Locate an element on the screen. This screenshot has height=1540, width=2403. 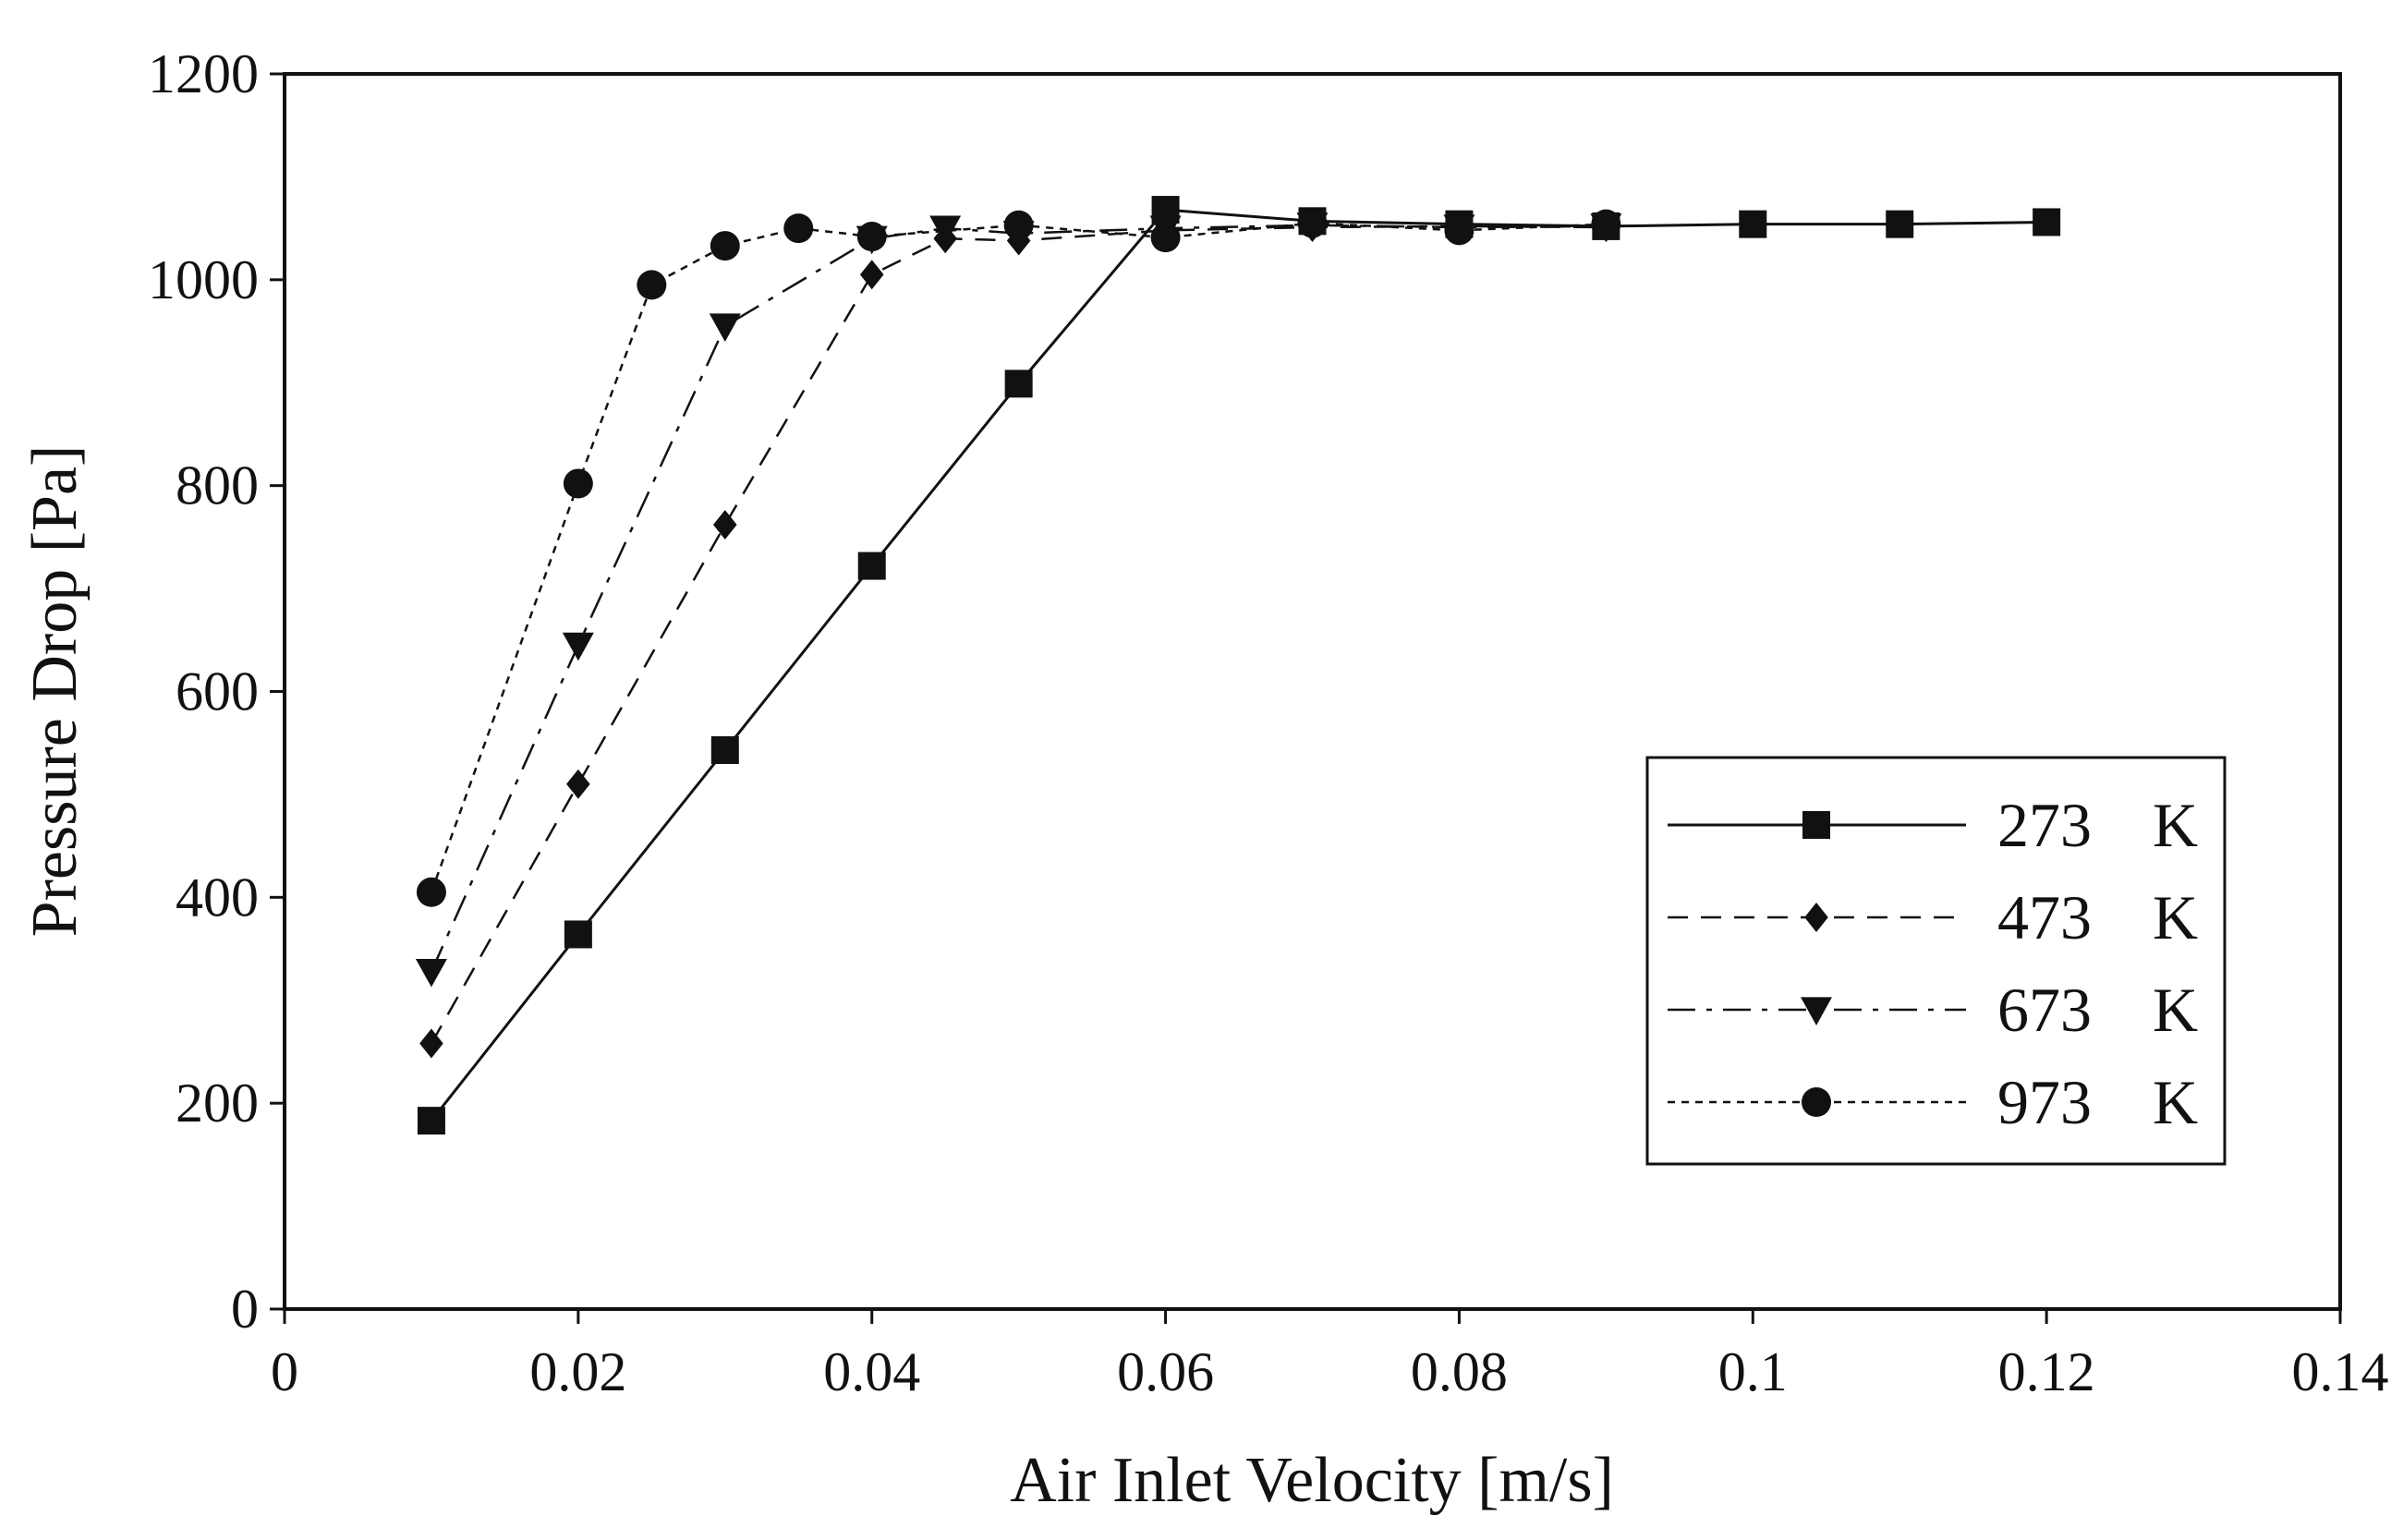
x-tick-label: 0.14 is located at coordinates (2340, 1371).